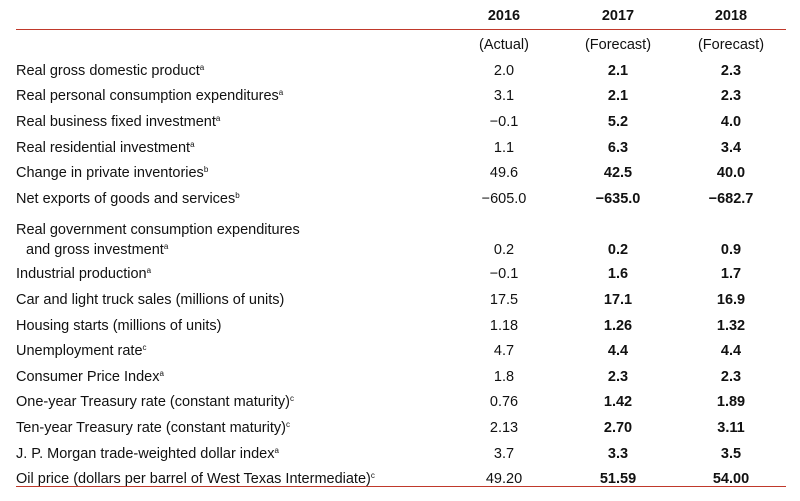 Image resolution: width=800 pixels, height=501 pixels. I want to click on row-label-text: Change in private inventories, so click(110, 173).